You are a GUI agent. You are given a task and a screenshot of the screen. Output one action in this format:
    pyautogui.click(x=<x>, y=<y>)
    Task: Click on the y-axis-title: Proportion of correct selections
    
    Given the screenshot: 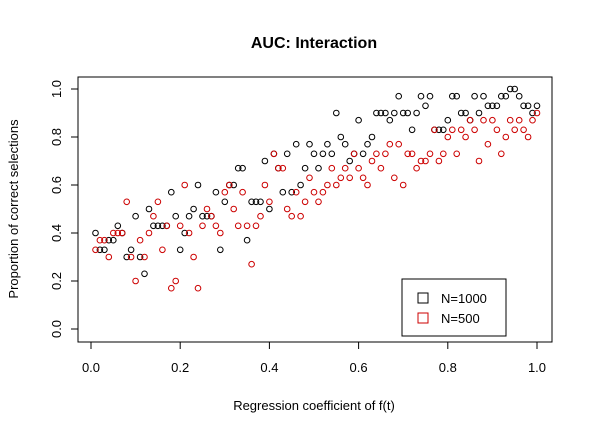 What is the action you would take?
    pyautogui.click(x=13, y=209)
    